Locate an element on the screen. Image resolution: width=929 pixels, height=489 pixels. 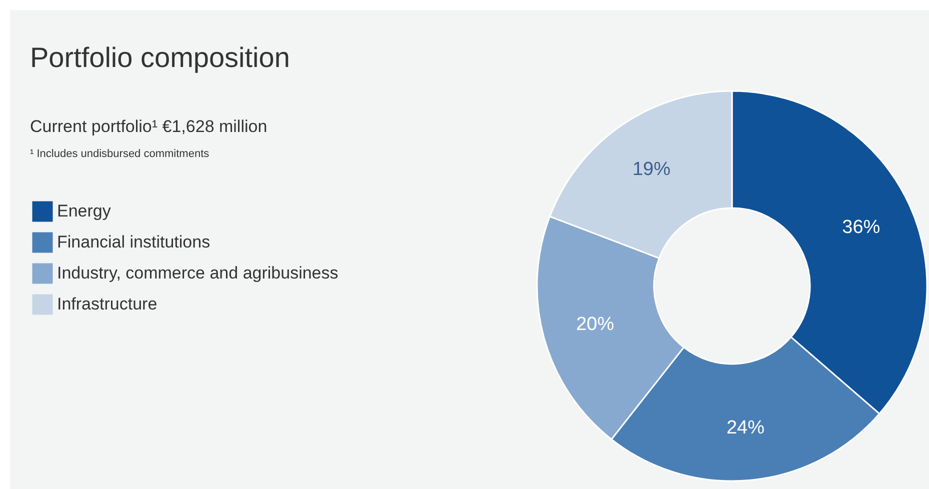
text: Current portfolio¹ €1,628 million is located at coordinates (149, 127).